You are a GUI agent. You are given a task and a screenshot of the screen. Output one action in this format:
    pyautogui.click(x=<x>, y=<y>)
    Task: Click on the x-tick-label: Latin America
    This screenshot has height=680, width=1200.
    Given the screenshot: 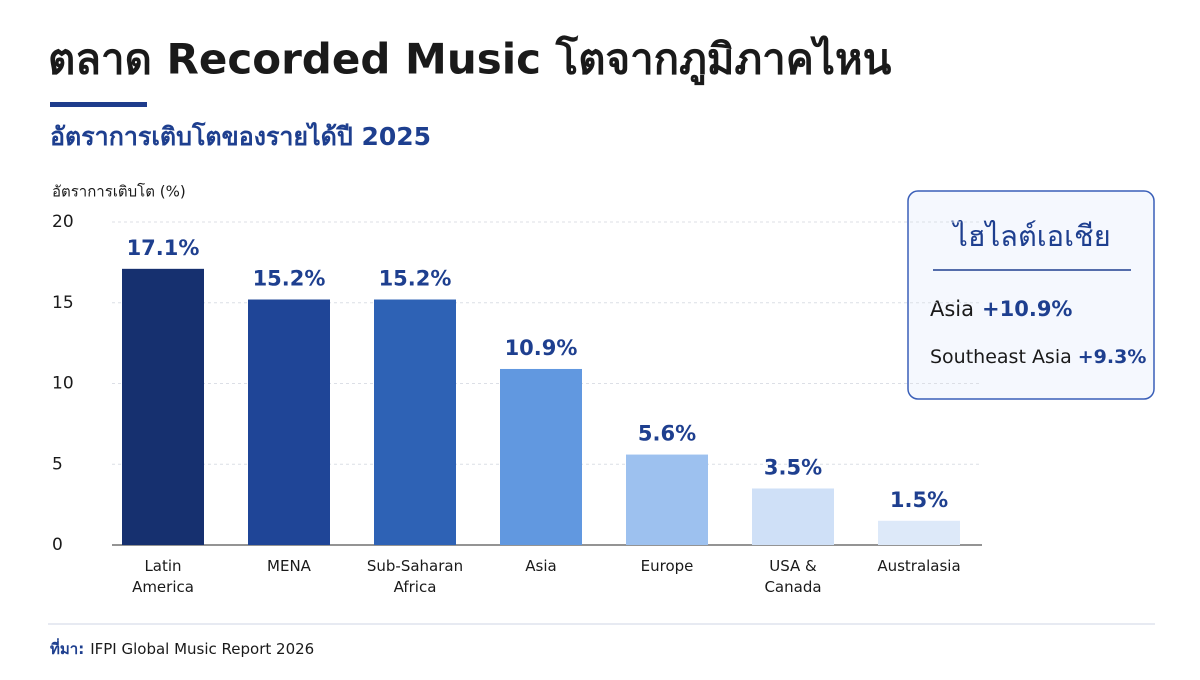 What is the action you would take?
    pyautogui.click(x=163, y=576)
    